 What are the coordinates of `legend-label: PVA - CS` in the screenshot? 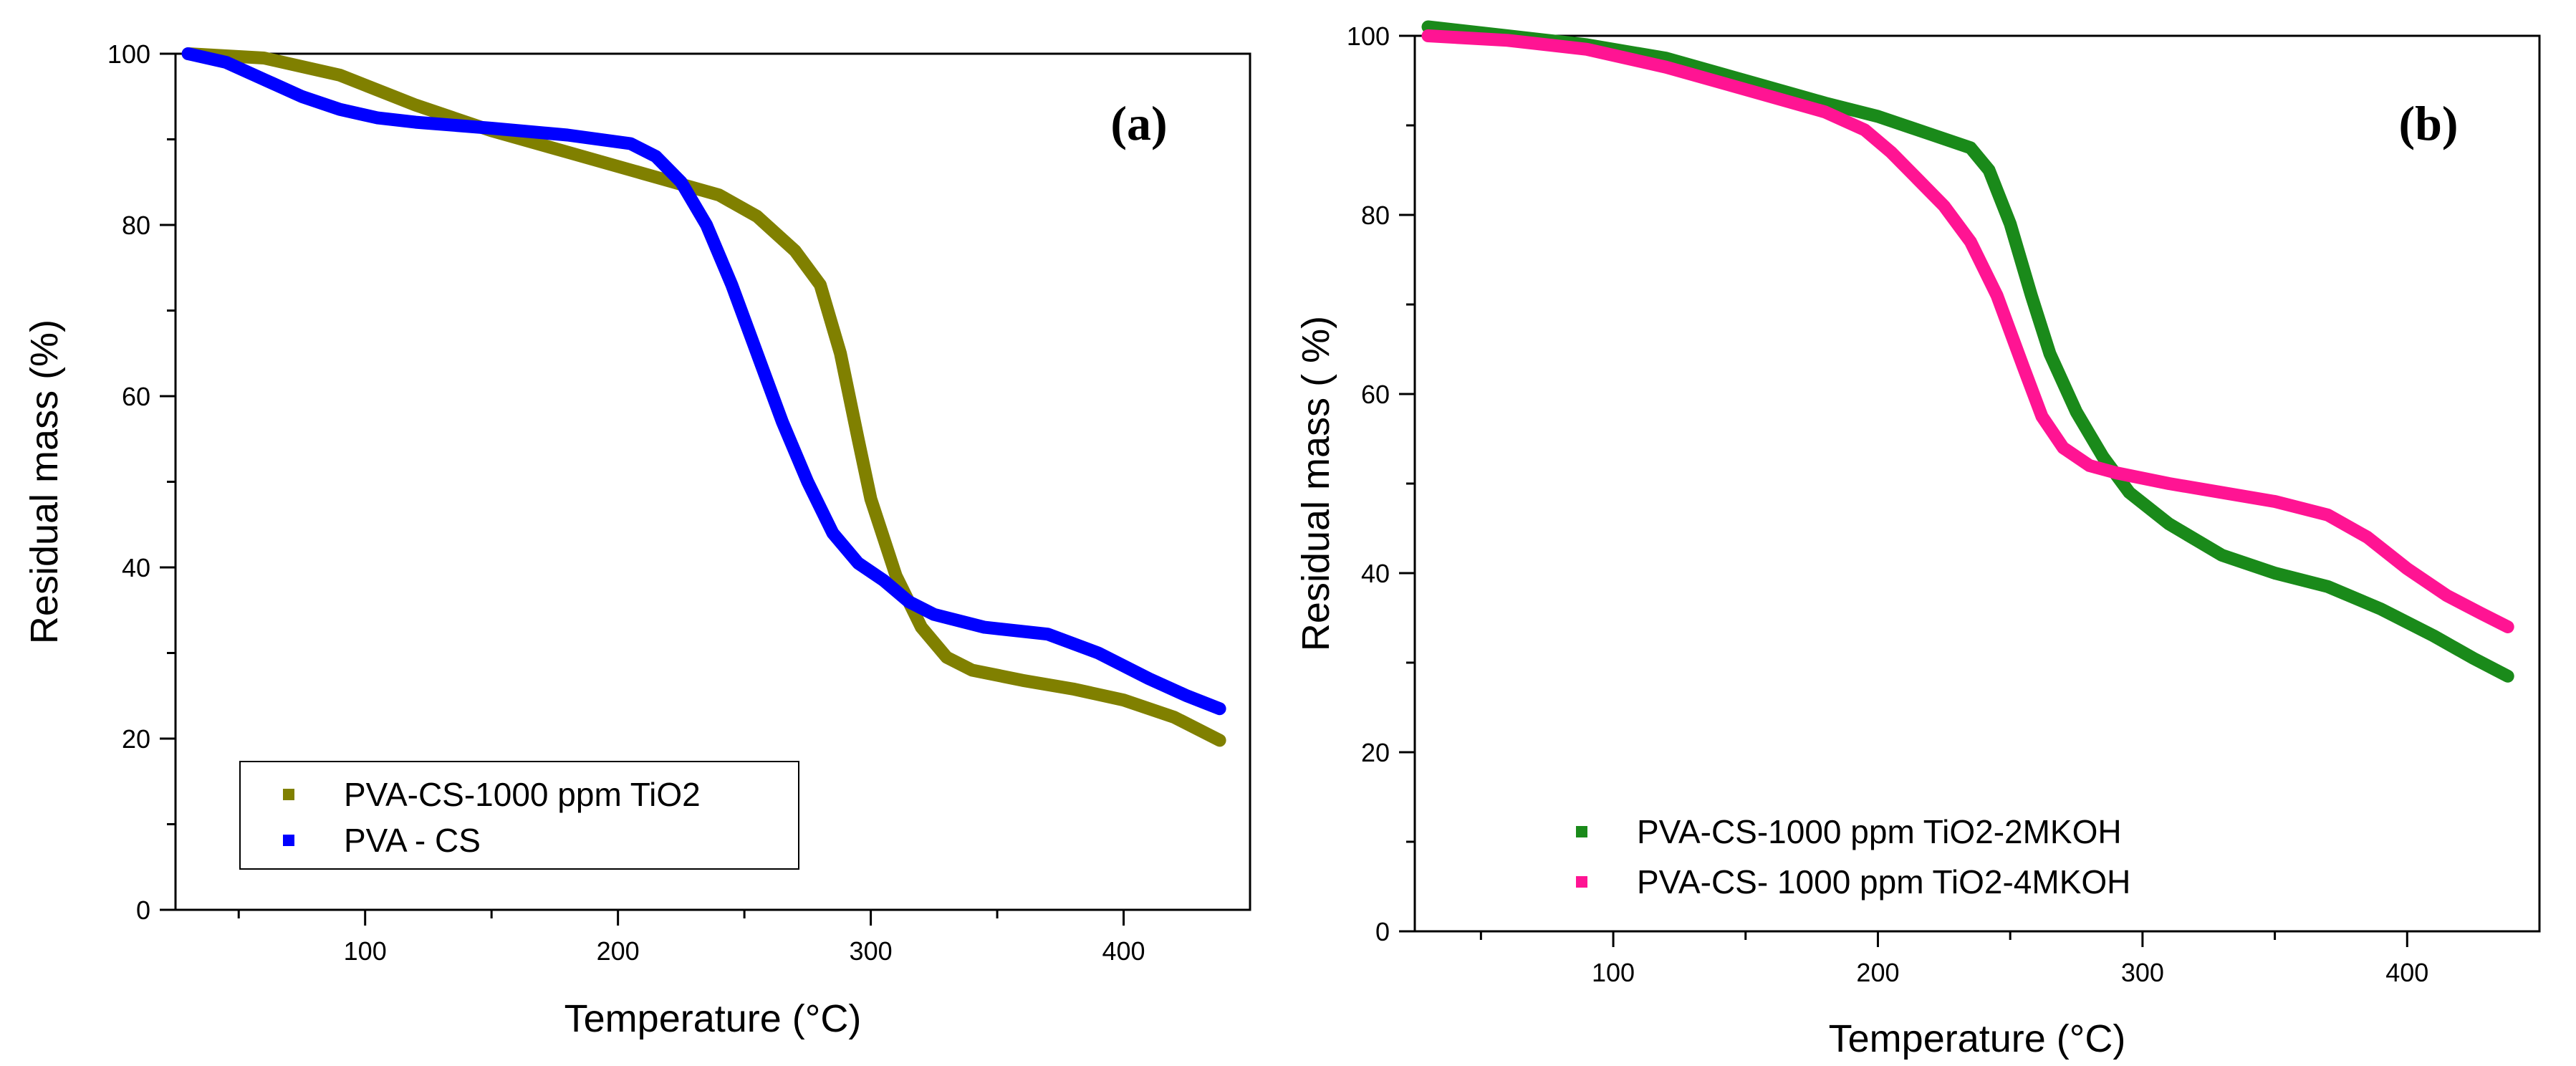 It's located at (412, 841).